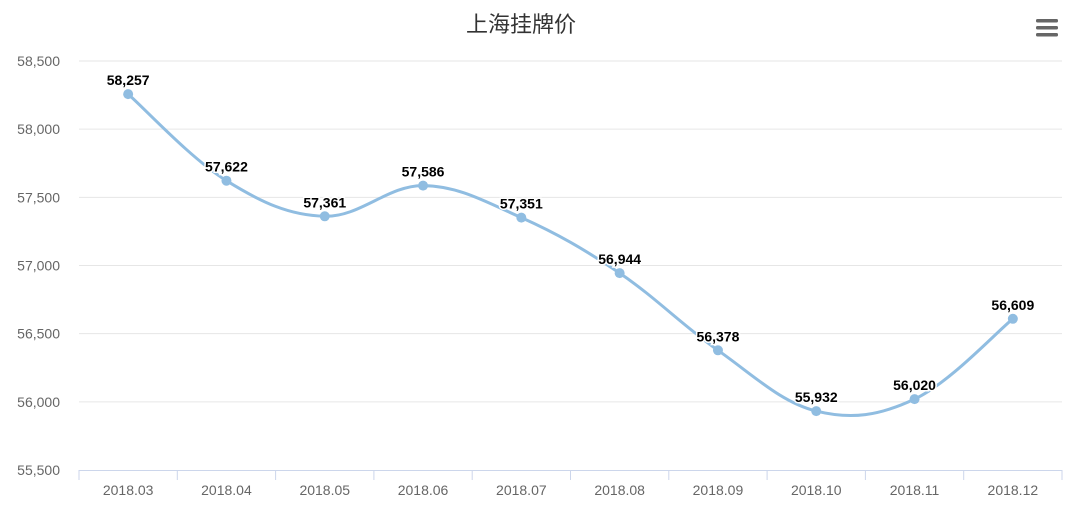 Image resolution: width=1080 pixels, height=518 pixels. I want to click on y-tick-label: 57,500, so click(38, 197).